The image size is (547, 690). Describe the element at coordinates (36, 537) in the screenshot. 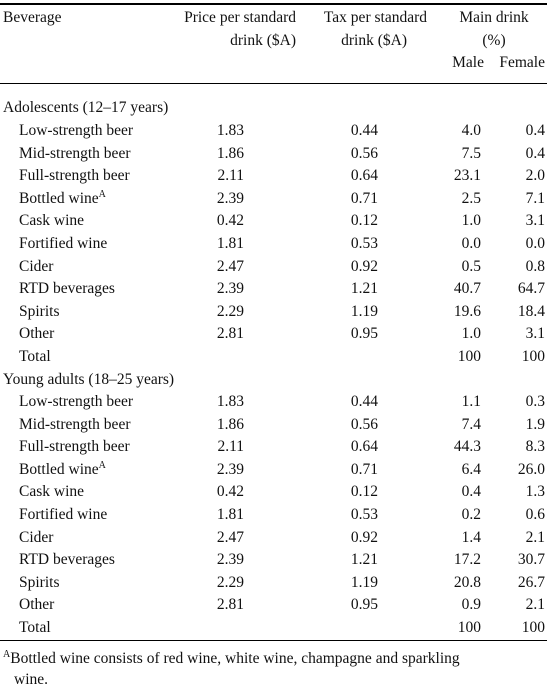

I see `beverage-name: Cider` at that location.